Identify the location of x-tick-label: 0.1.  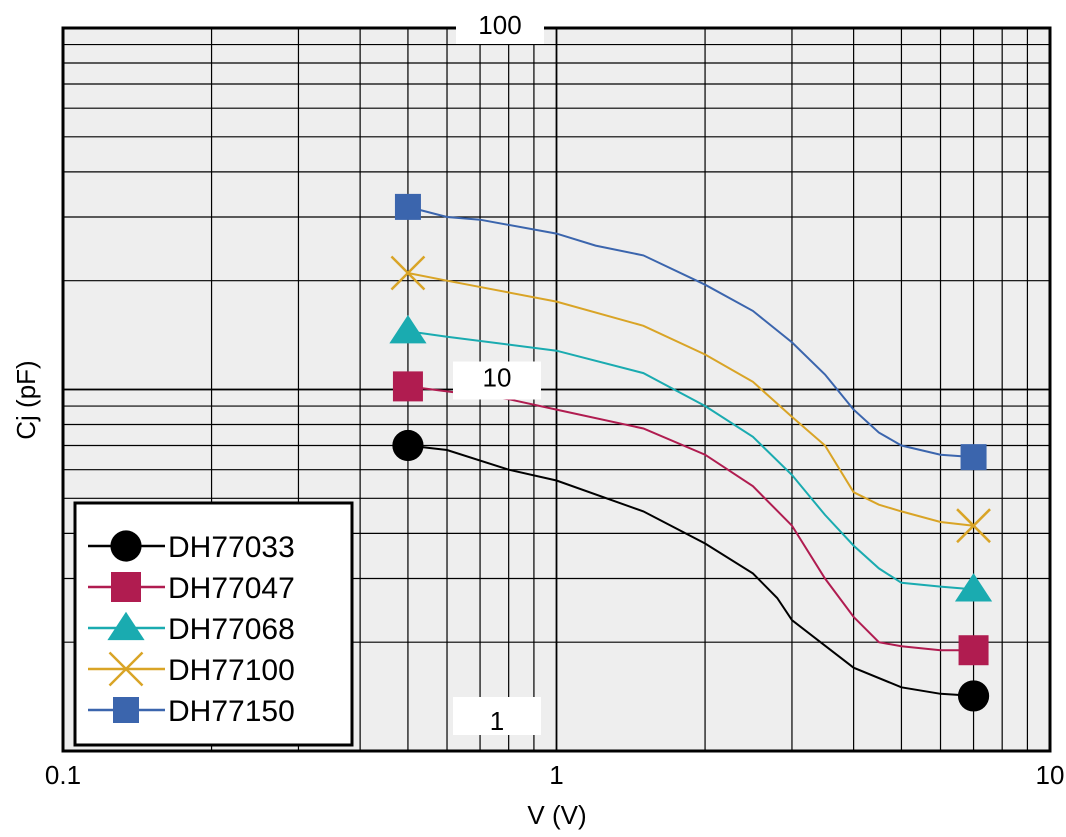
(63, 775).